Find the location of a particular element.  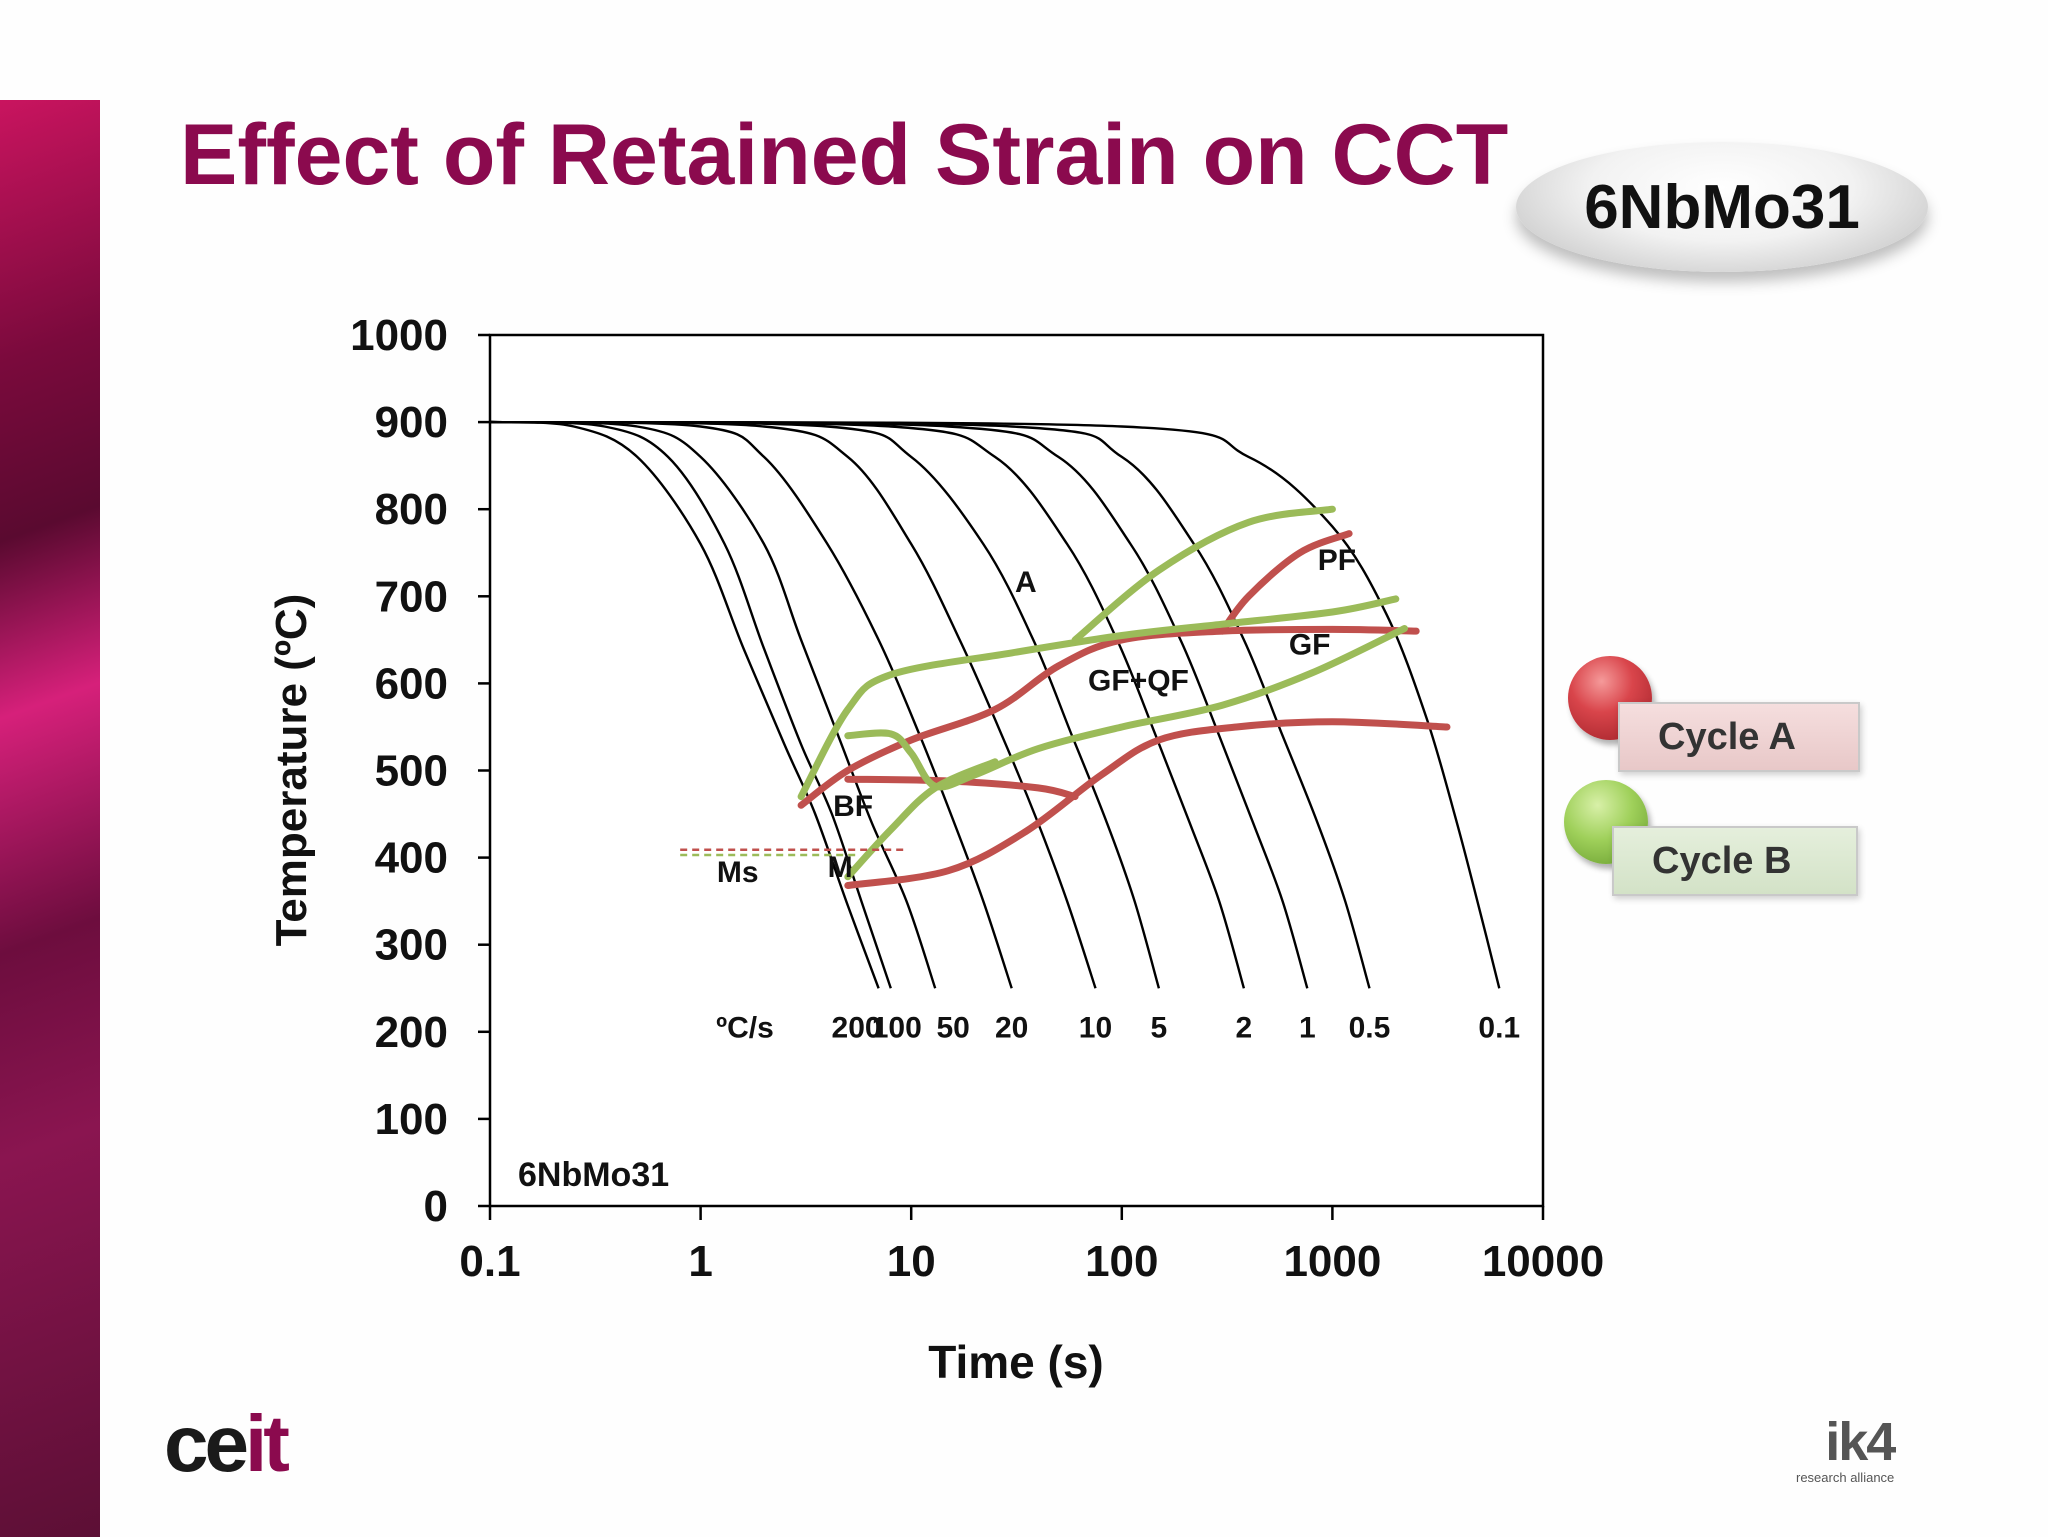

legend-cycle-a: Cycle A is located at coordinates (1739, 737).